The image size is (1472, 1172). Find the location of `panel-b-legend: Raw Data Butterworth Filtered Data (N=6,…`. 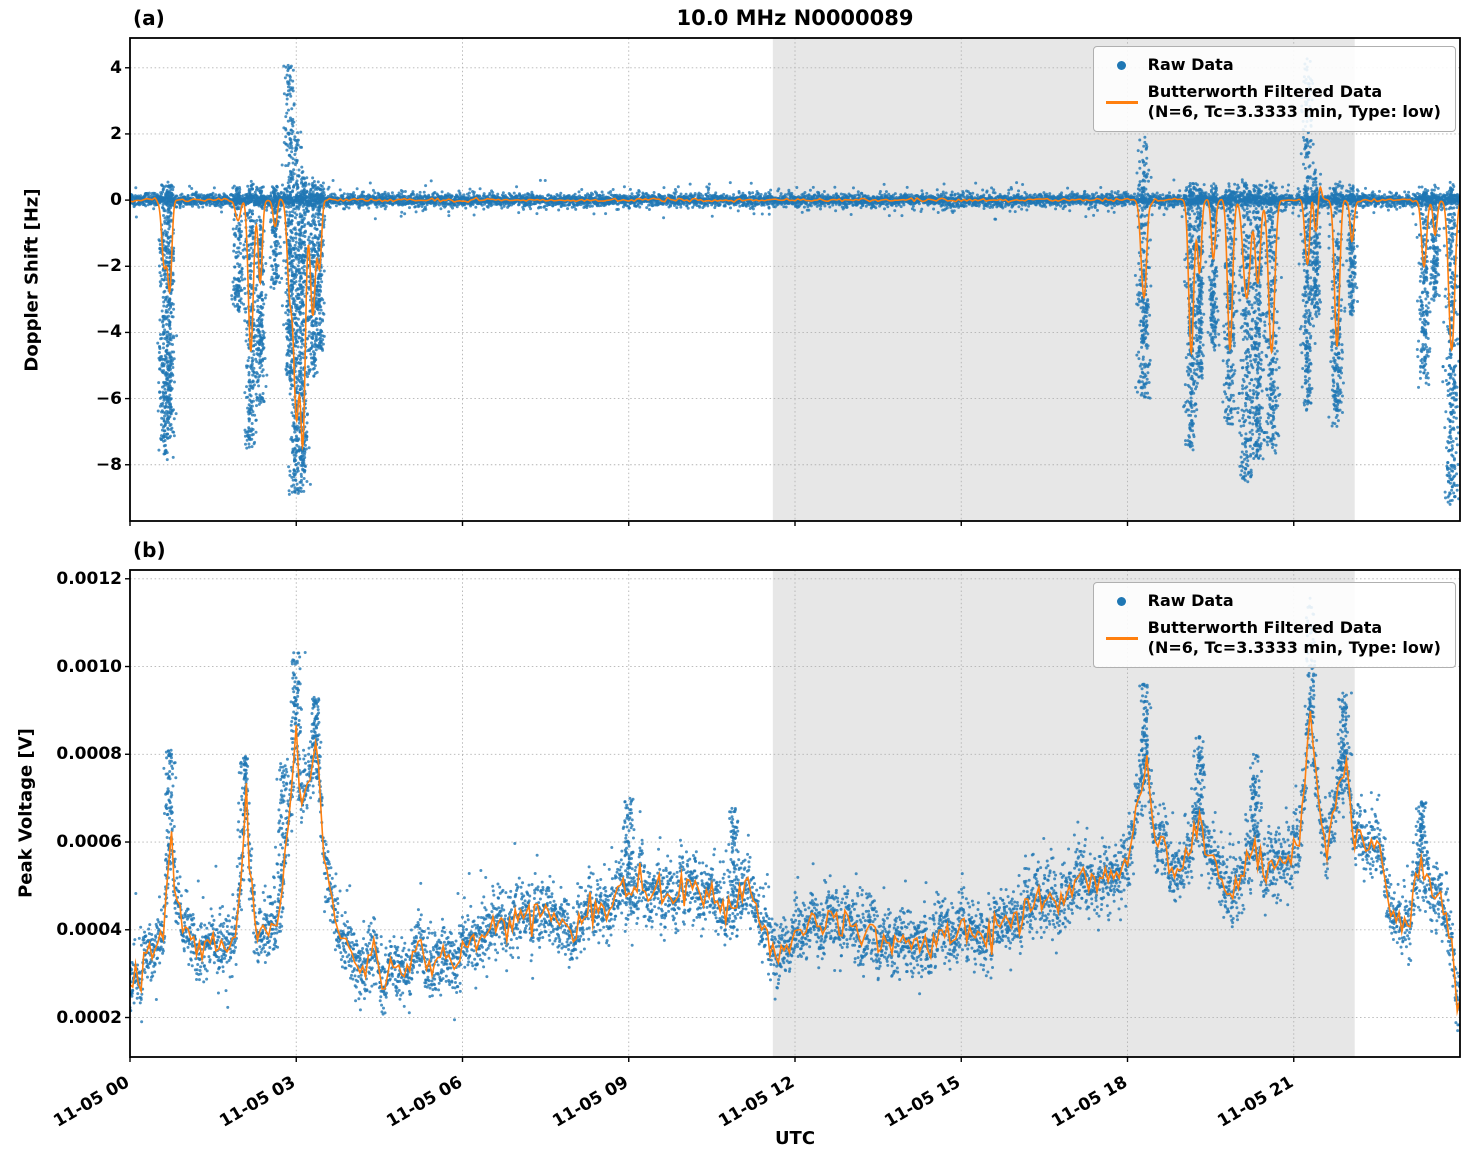

panel-b-legend: Raw Data Butterworth Filtered Data (N=6,… is located at coordinates (1274, 625).